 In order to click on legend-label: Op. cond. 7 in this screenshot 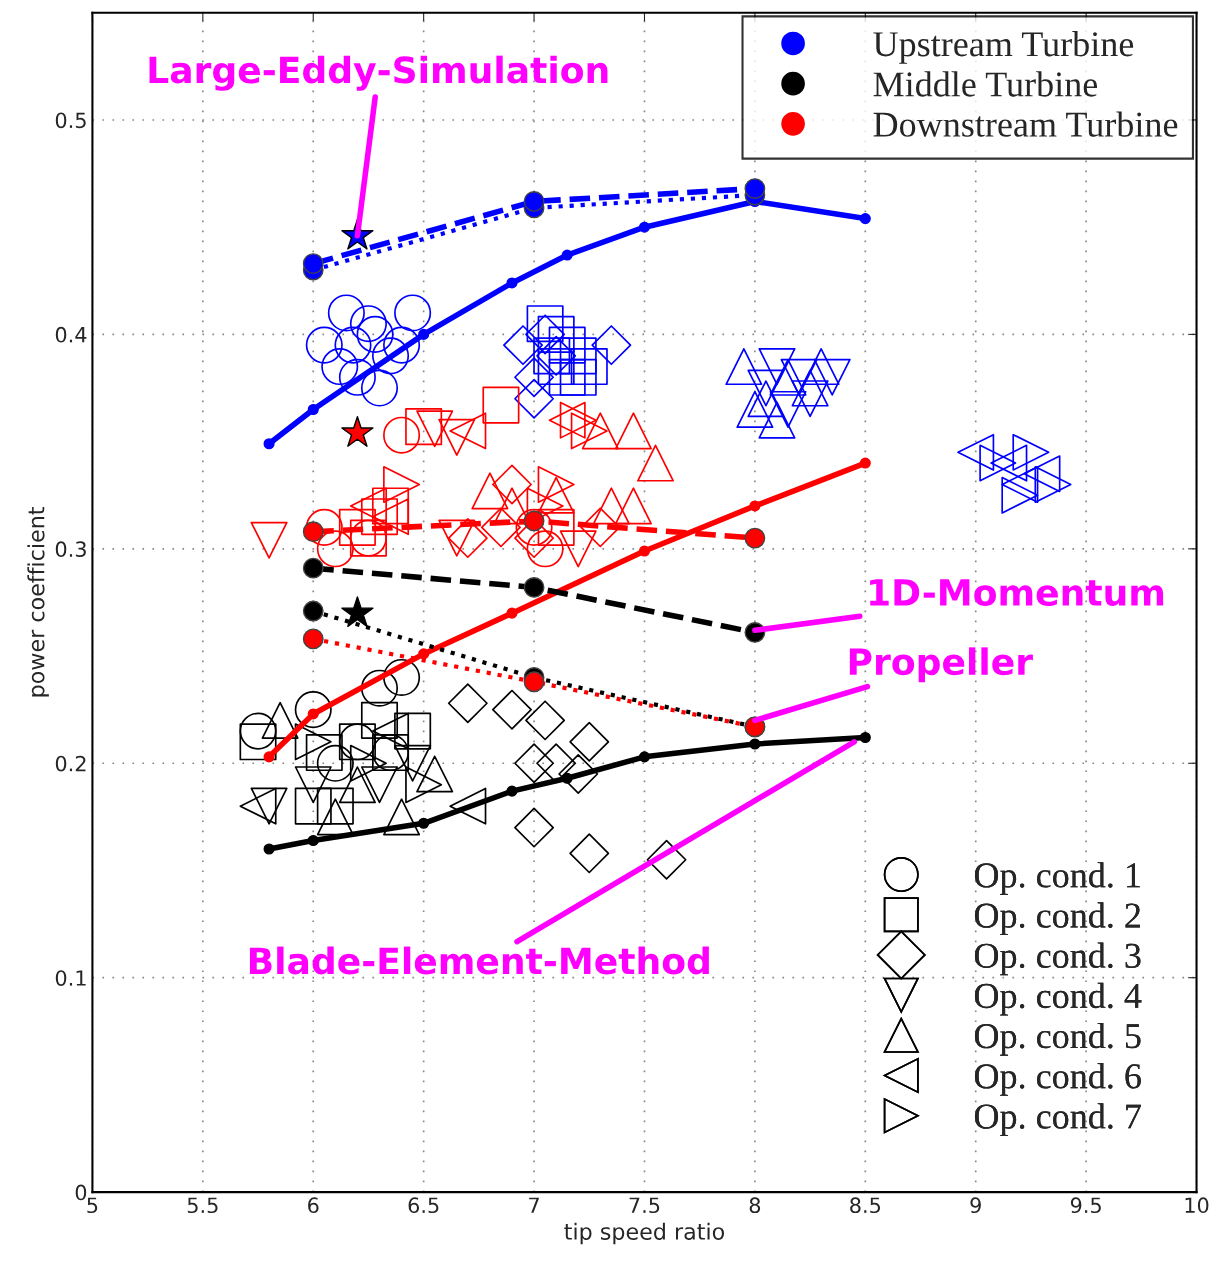, I will do `click(1057, 1120)`.